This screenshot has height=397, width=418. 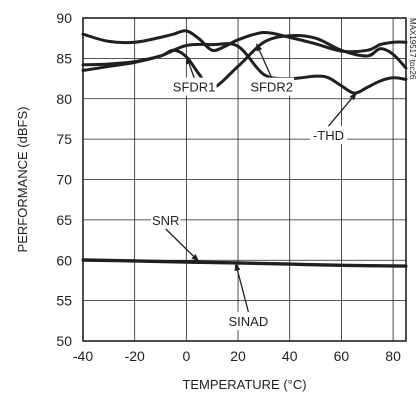 What do you see at coordinates (64, 139) in the screenshot?
I see `y-tick-label: 75` at bounding box center [64, 139].